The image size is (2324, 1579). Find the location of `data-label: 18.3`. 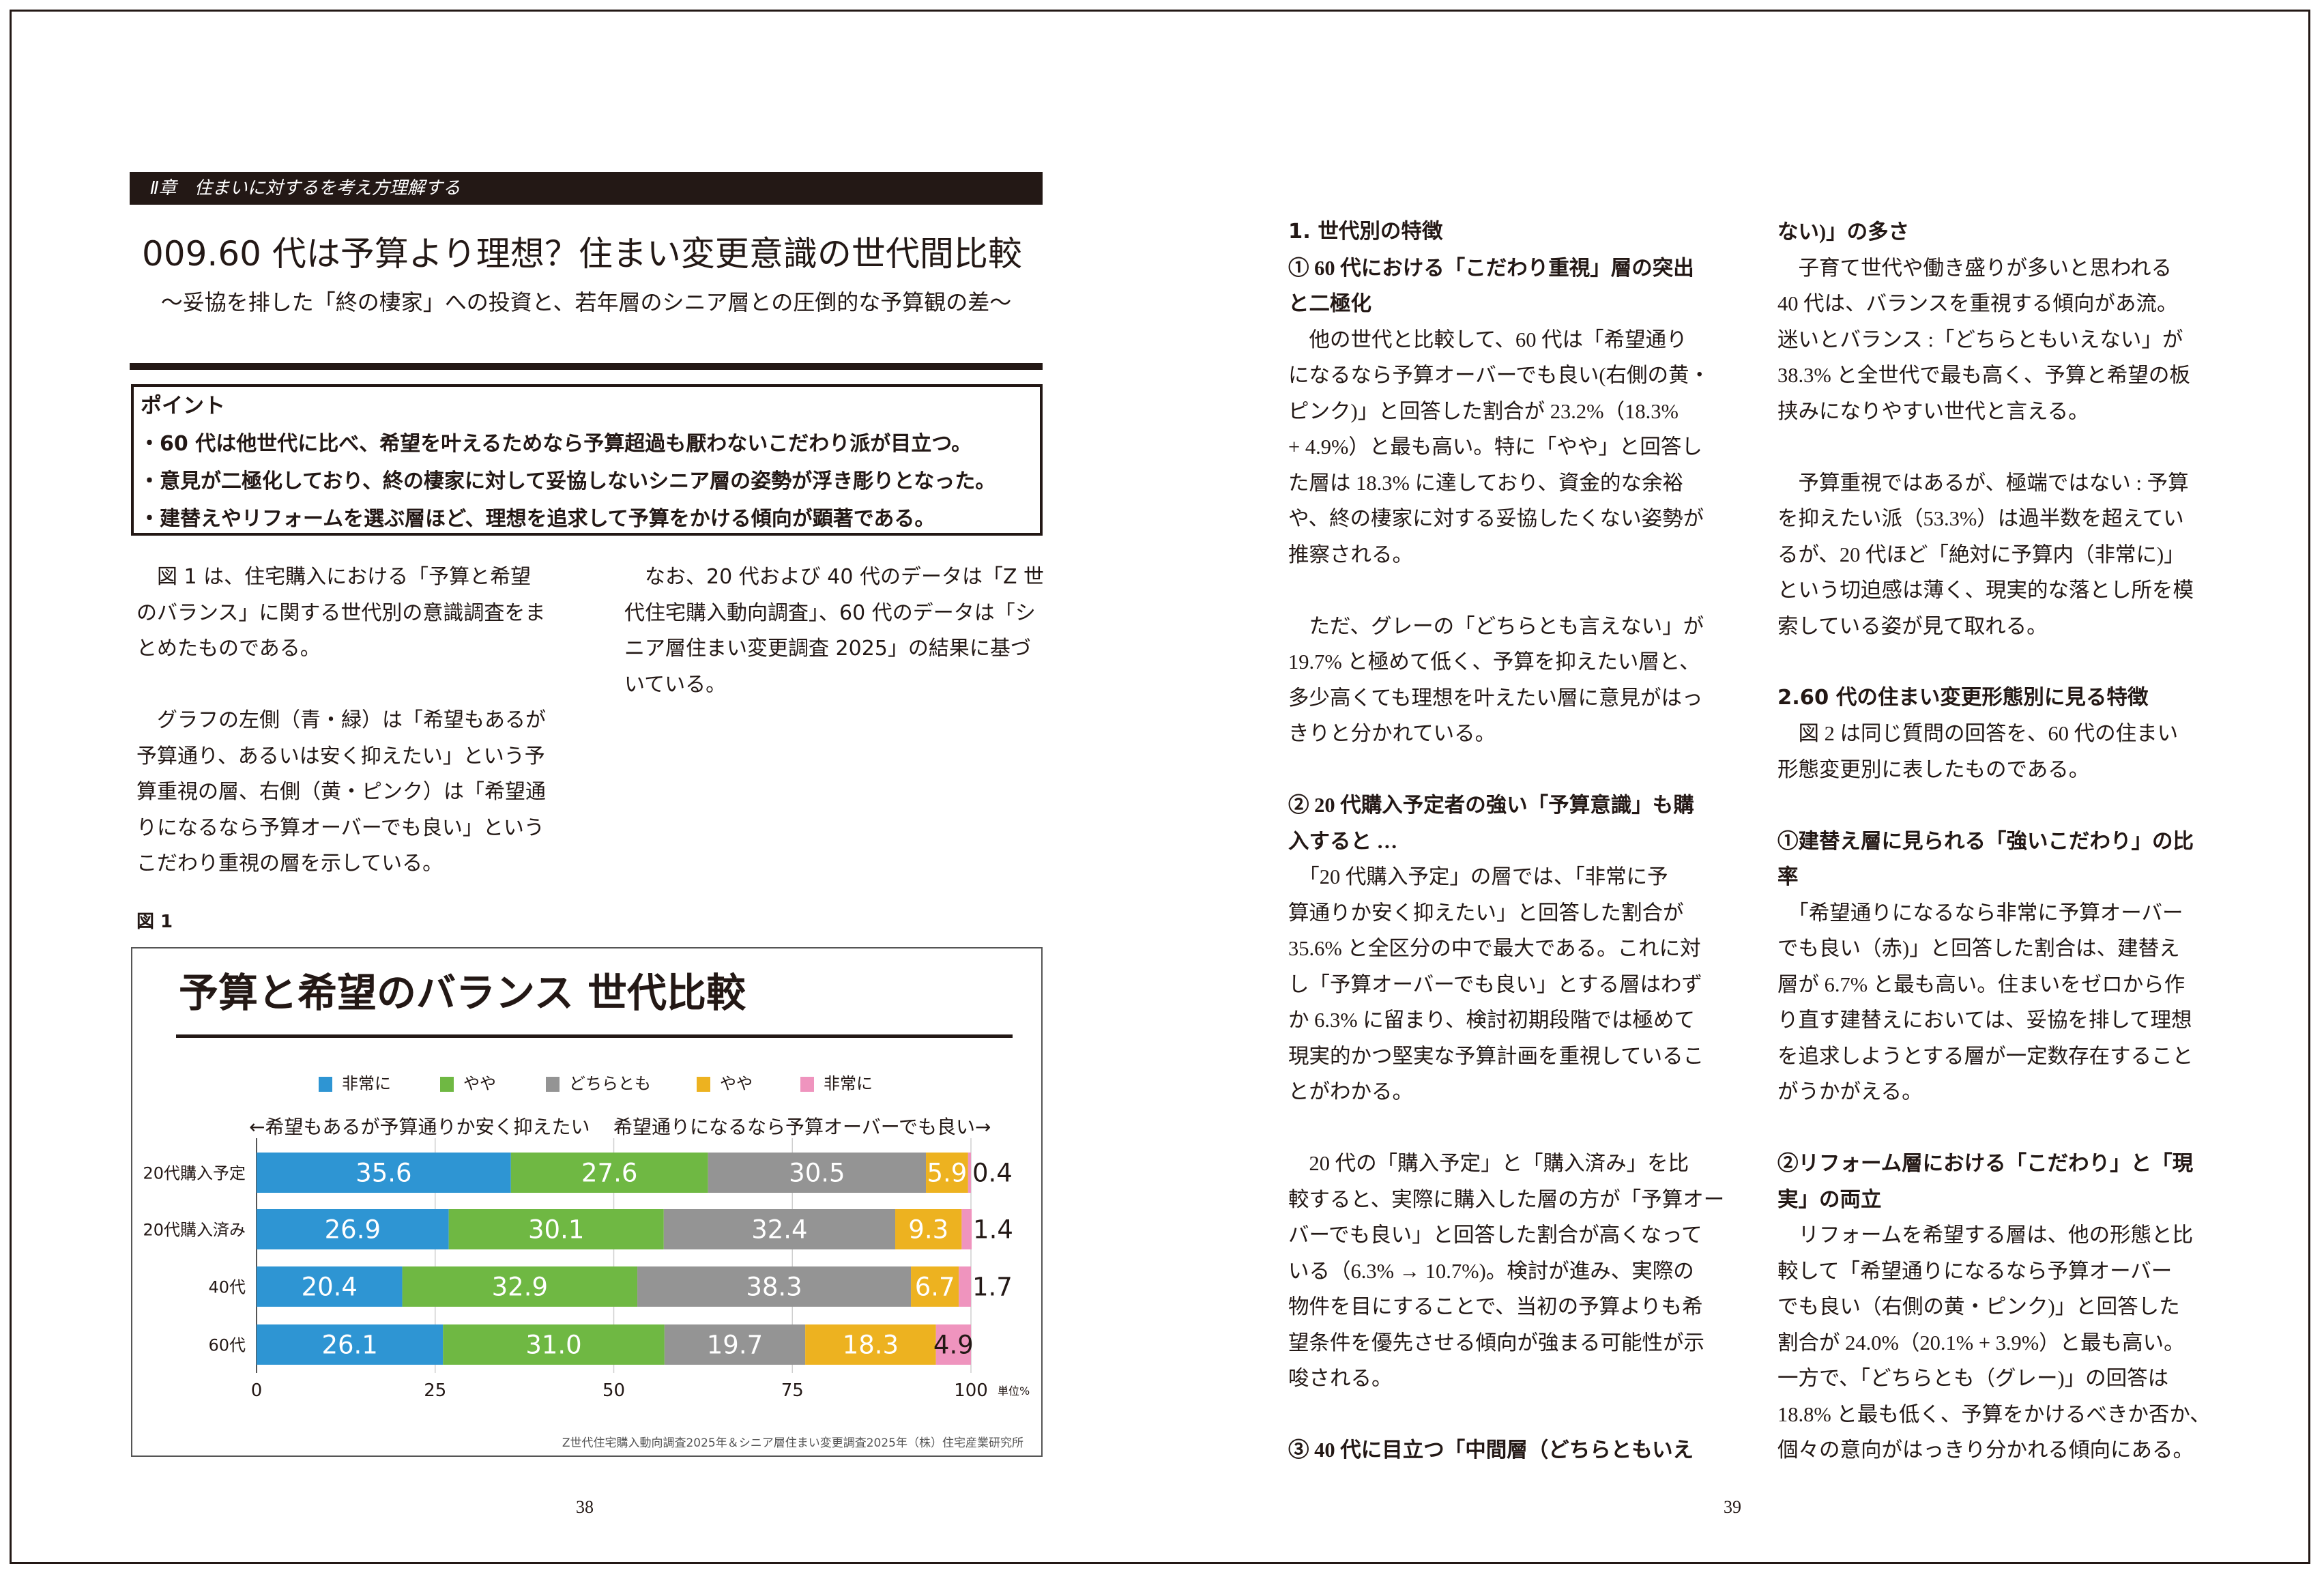

data-label: 18.3 is located at coordinates (871, 1345).